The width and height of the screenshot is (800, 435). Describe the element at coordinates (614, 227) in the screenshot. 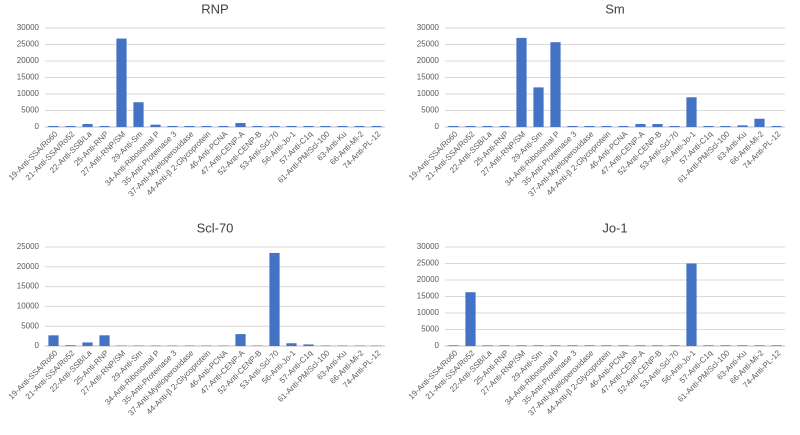

I see `chart-title: Jo-1` at that location.